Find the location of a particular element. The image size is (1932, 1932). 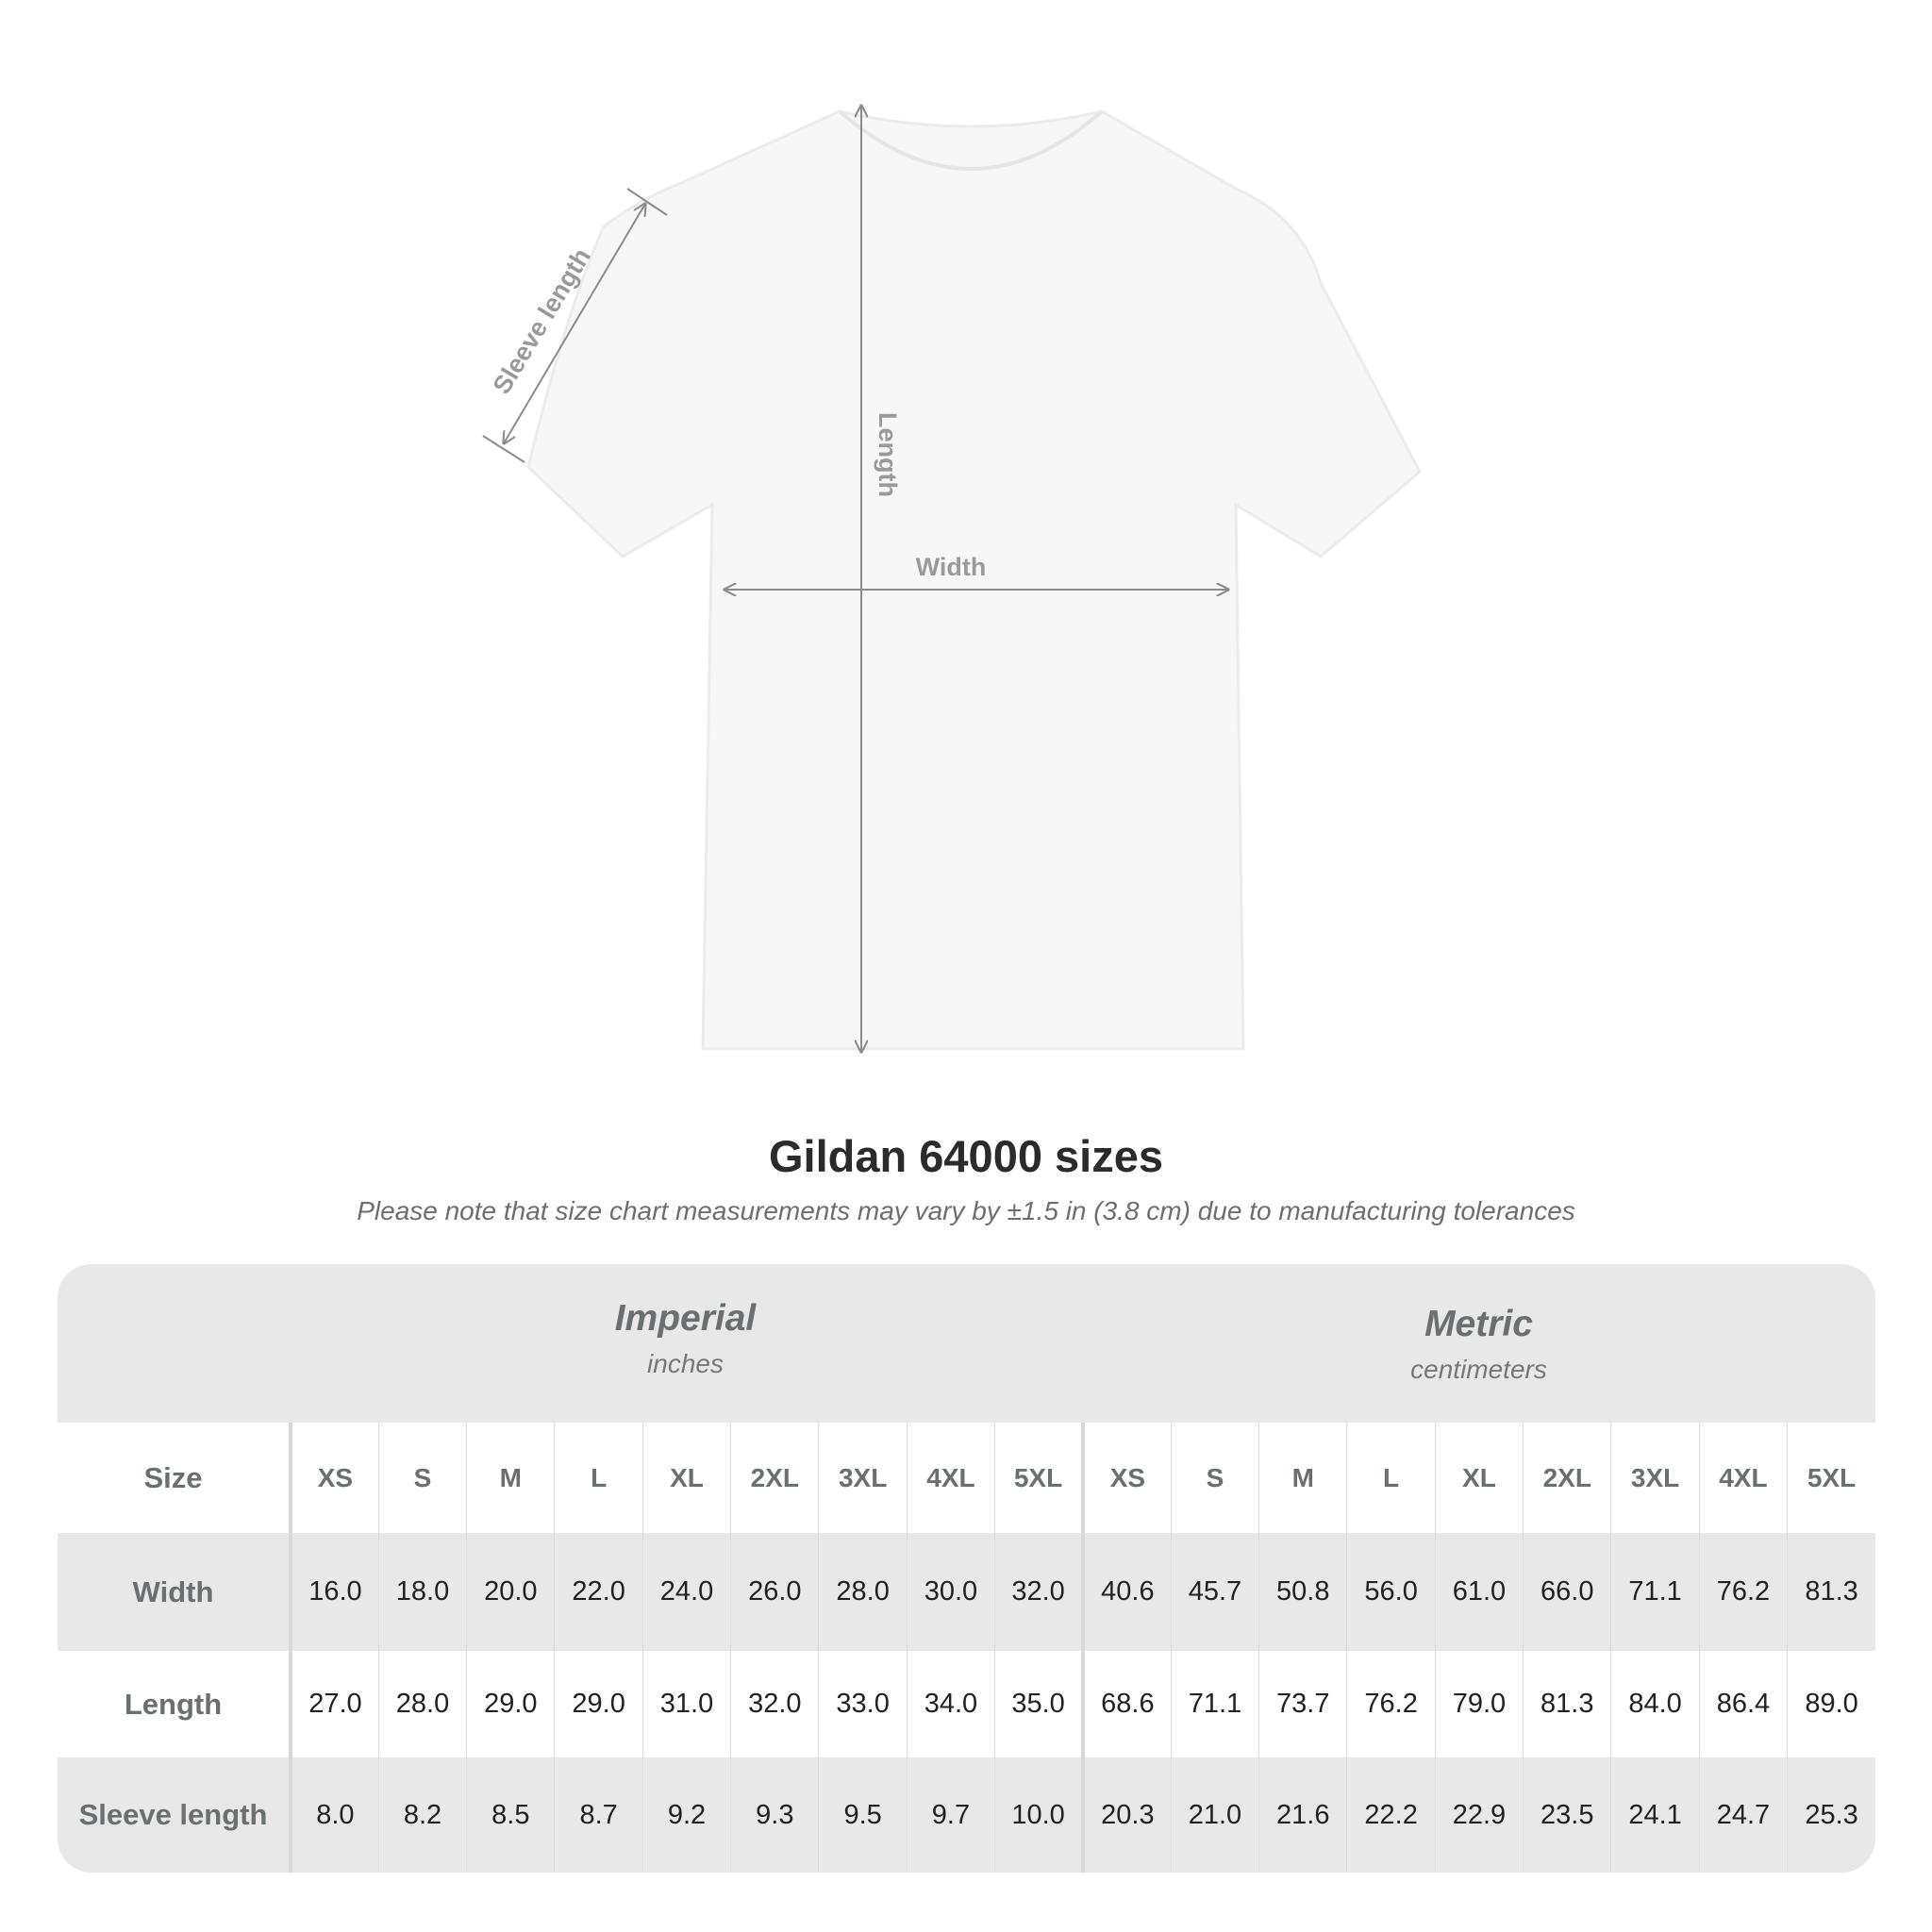

metric-value-cell: 56.0 is located at coordinates (1391, 1592).